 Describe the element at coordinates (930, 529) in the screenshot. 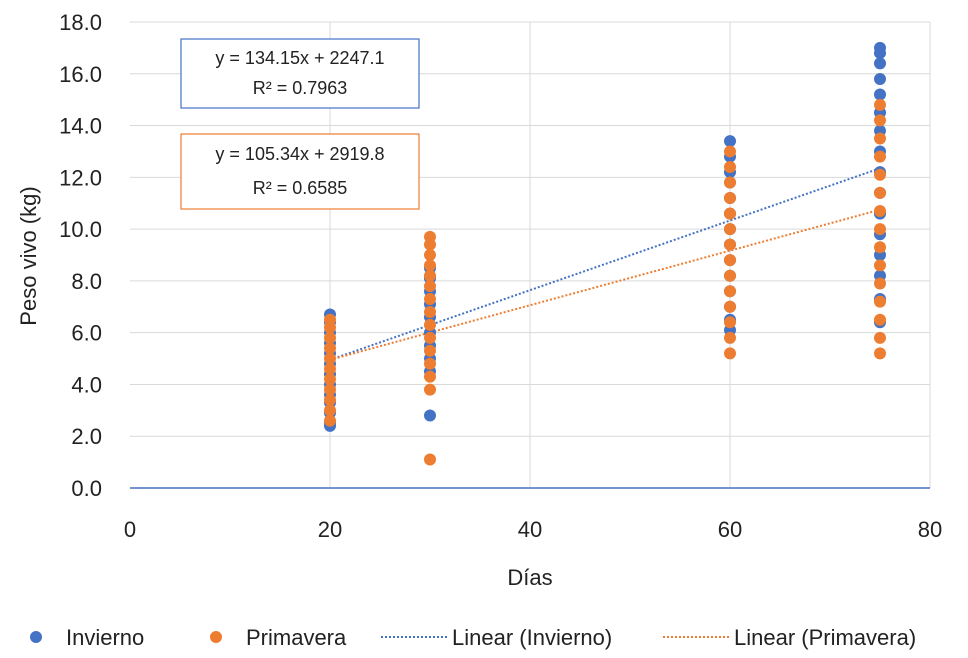

I see `x-tick-label: 80` at that location.